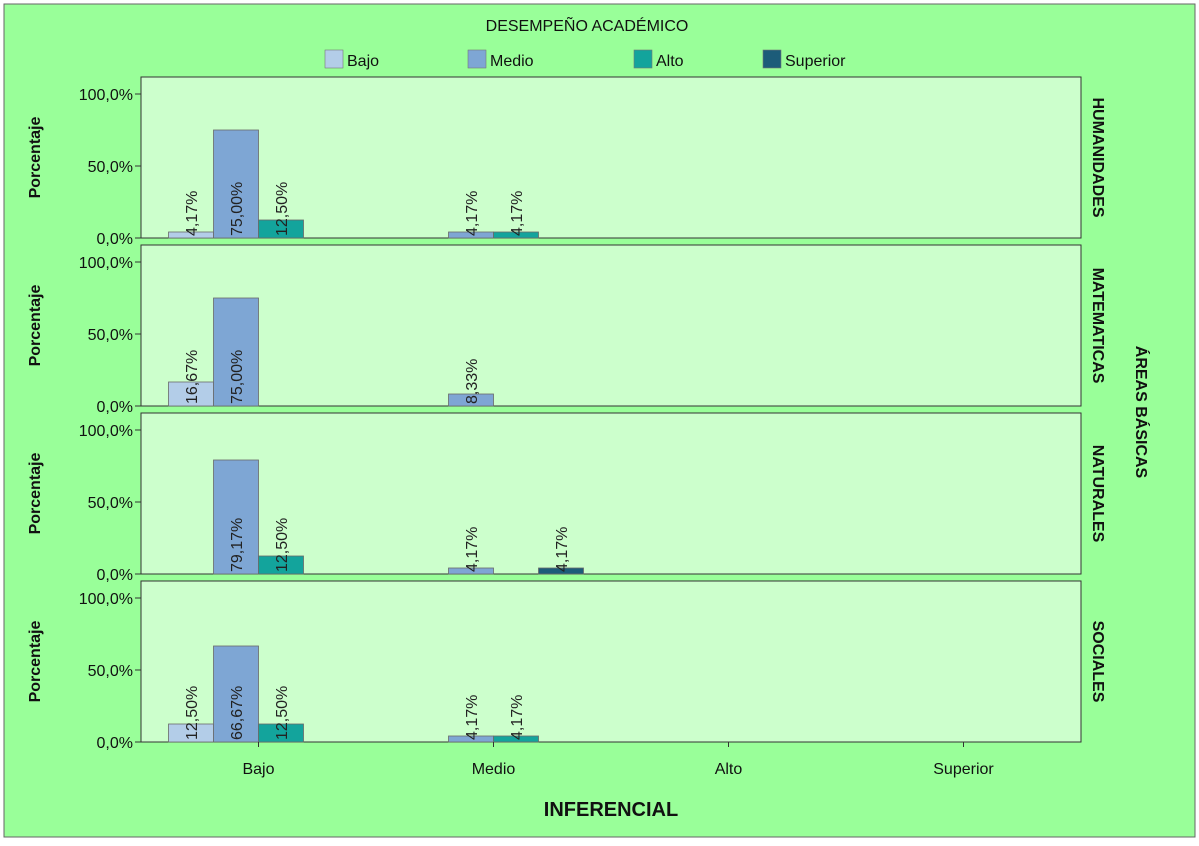 The image size is (1199, 846). I want to click on facet-label: MATEMATICAS, so click(1097, 326).